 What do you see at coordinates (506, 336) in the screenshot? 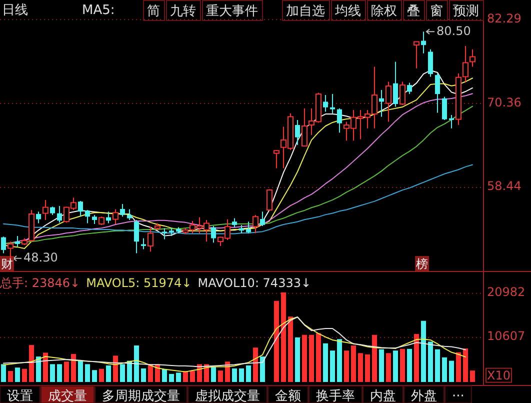
I see `y-tick-label: 10607` at bounding box center [506, 336].